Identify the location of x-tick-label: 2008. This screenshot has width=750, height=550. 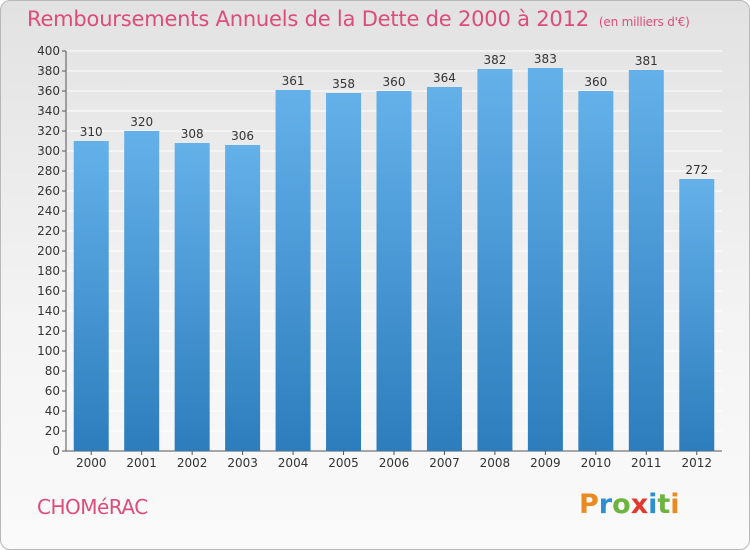
(495, 463).